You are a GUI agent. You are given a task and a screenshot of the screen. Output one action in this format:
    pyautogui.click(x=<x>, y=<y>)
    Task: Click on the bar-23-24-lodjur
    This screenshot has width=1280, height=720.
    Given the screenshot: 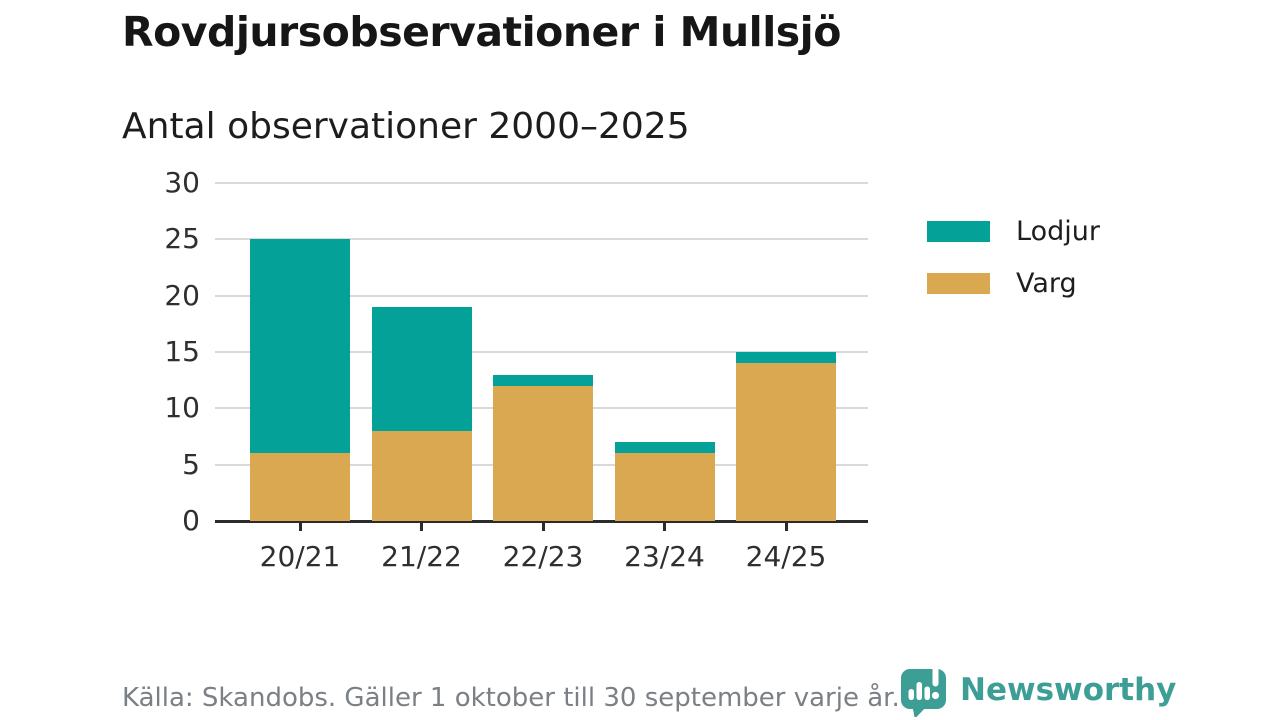 What is the action you would take?
    pyautogui.click(x=664, y=448)
    